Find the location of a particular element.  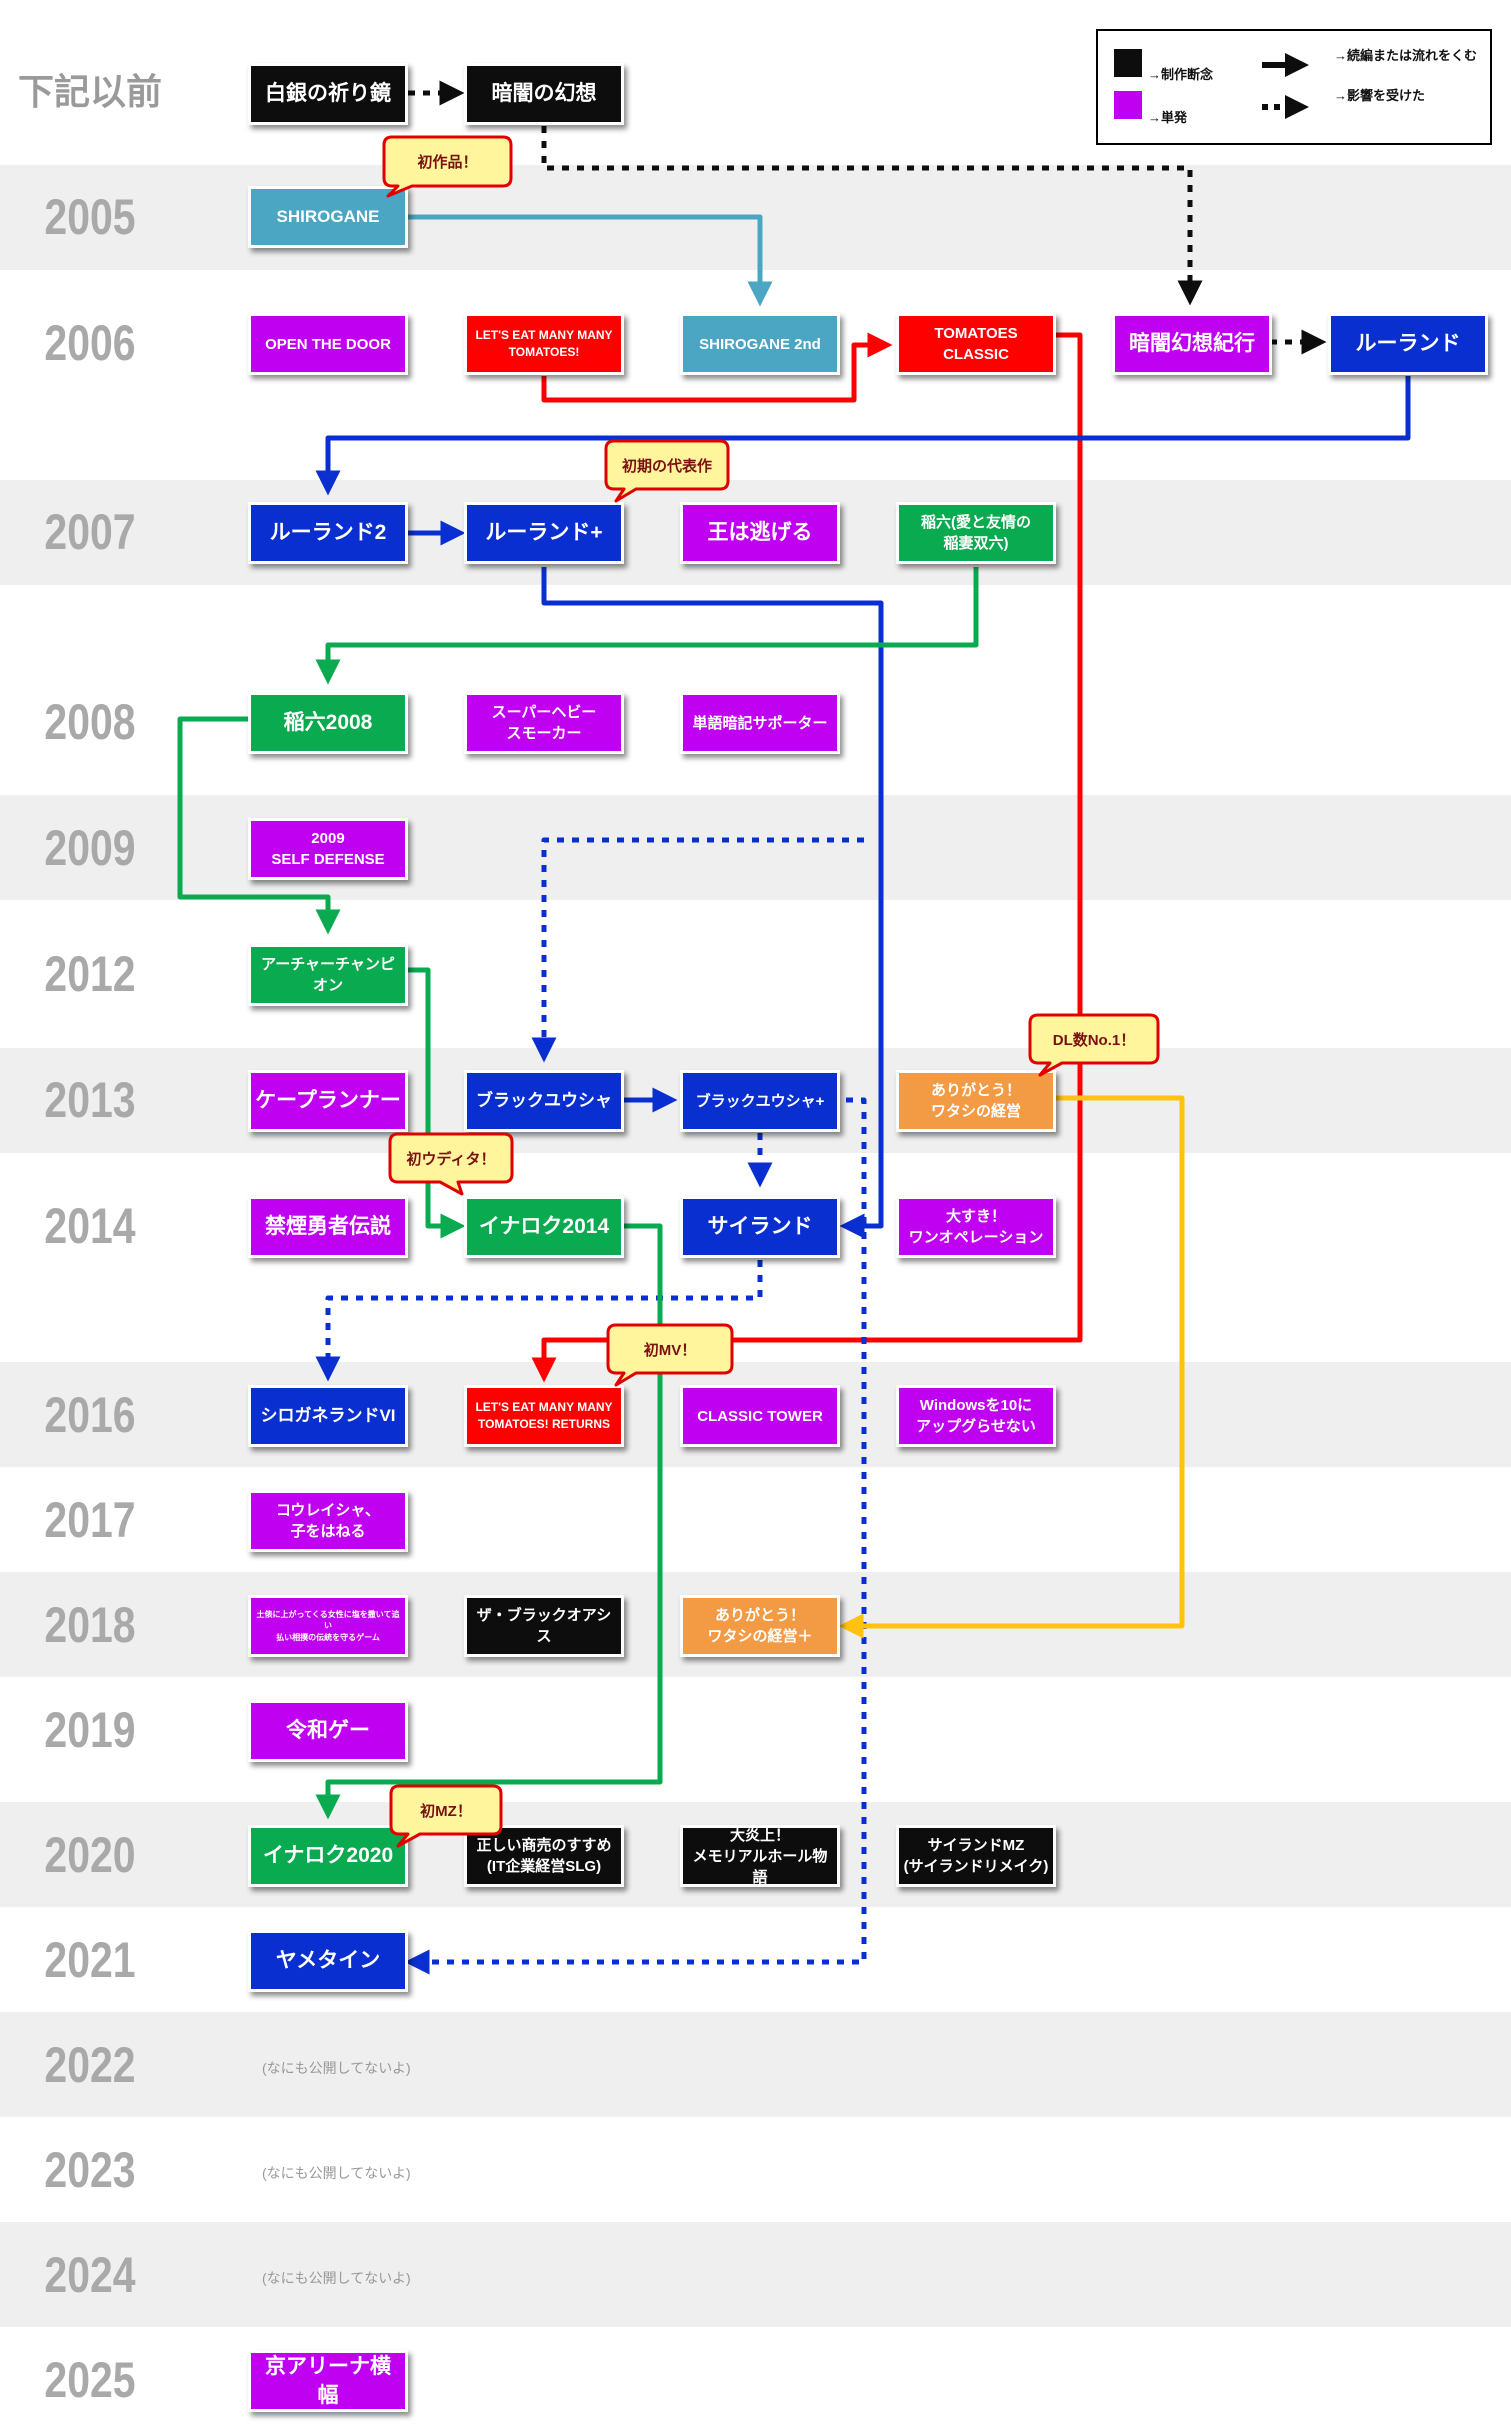

legend-standalone-label: →単発 is located at coordinates (1168, 117).